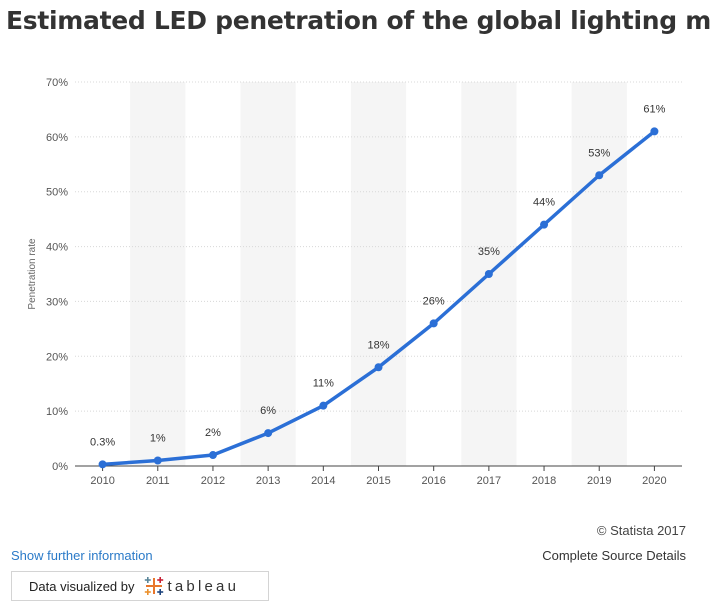 This screenshot has width=712, height=605. What do you see at coordinates (57, 138) in the screenshot?
I see `y-tick-label: 60%` at bounding box center [57, 138].